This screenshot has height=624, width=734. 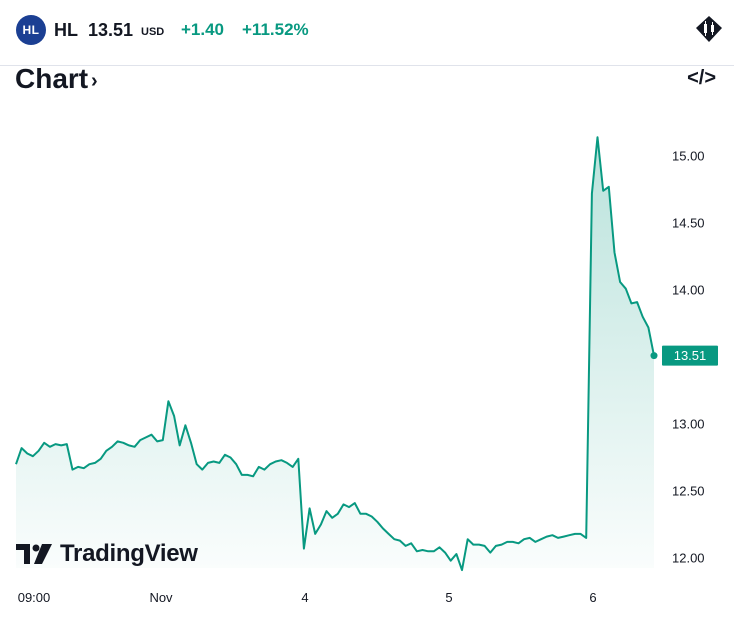 What do you see at coordinates (701, 78) in the screenshot?
I see `embed-code-icon: </>` at bounding box center [701, 78].